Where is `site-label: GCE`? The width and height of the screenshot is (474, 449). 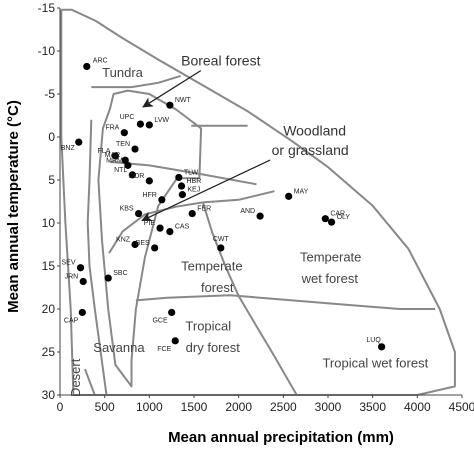
site-label: GCE is located at coordinates (160, 320).